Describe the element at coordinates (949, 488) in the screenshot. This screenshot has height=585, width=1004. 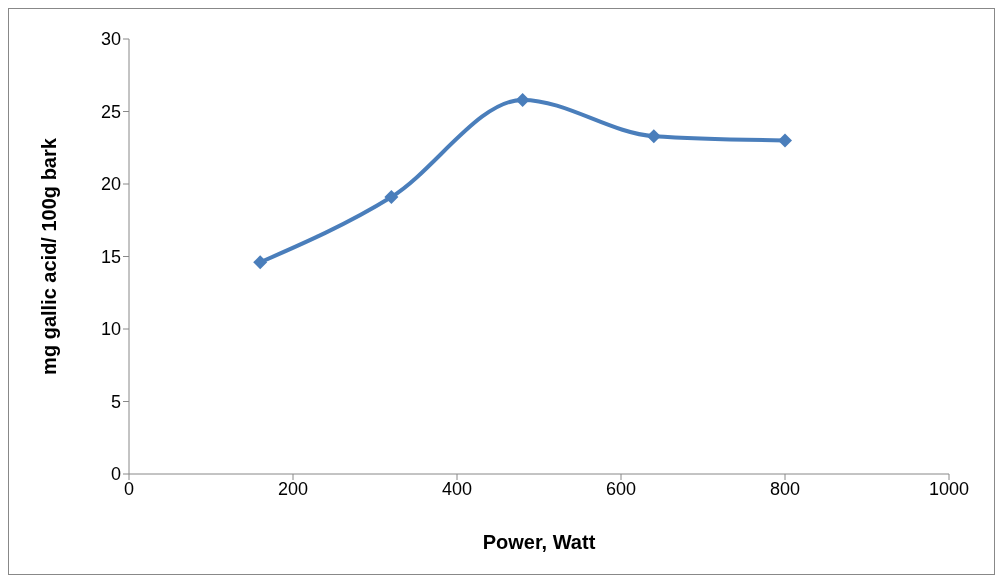
I see `x-tick-label: 1000` at that location.